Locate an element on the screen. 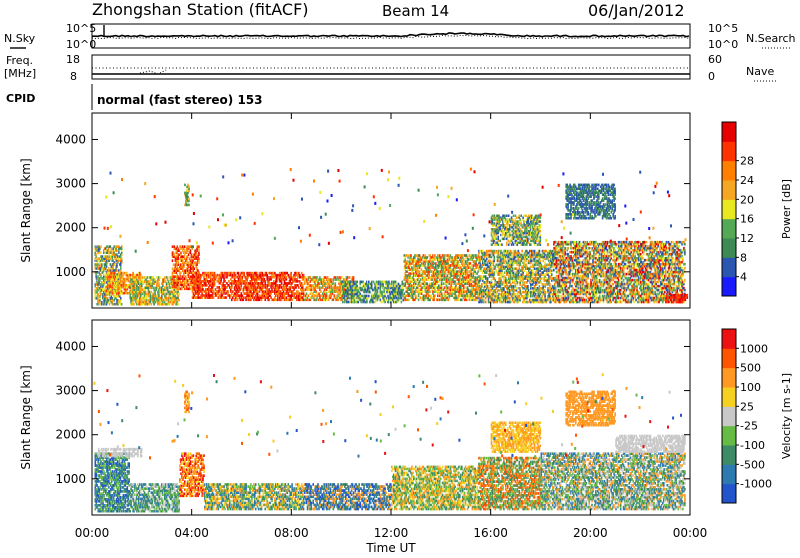 Image resolution: width=800 pixels, height=558 pixels. freq-label: Freq. is located at coordinates (19, 60).